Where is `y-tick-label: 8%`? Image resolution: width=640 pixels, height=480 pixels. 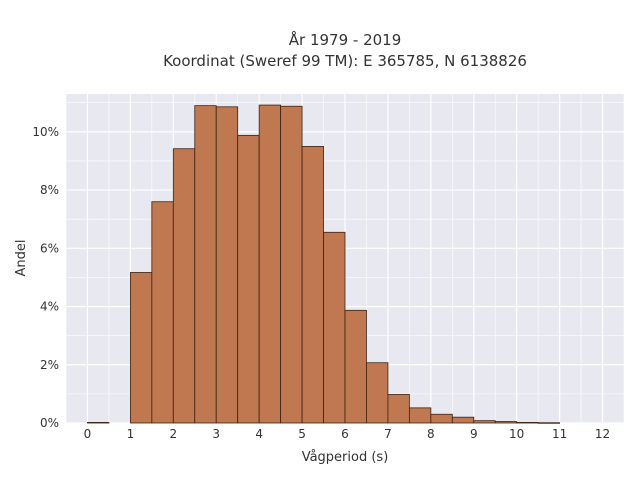
y-tick-label: 8% is located at coordinates (49, 190).